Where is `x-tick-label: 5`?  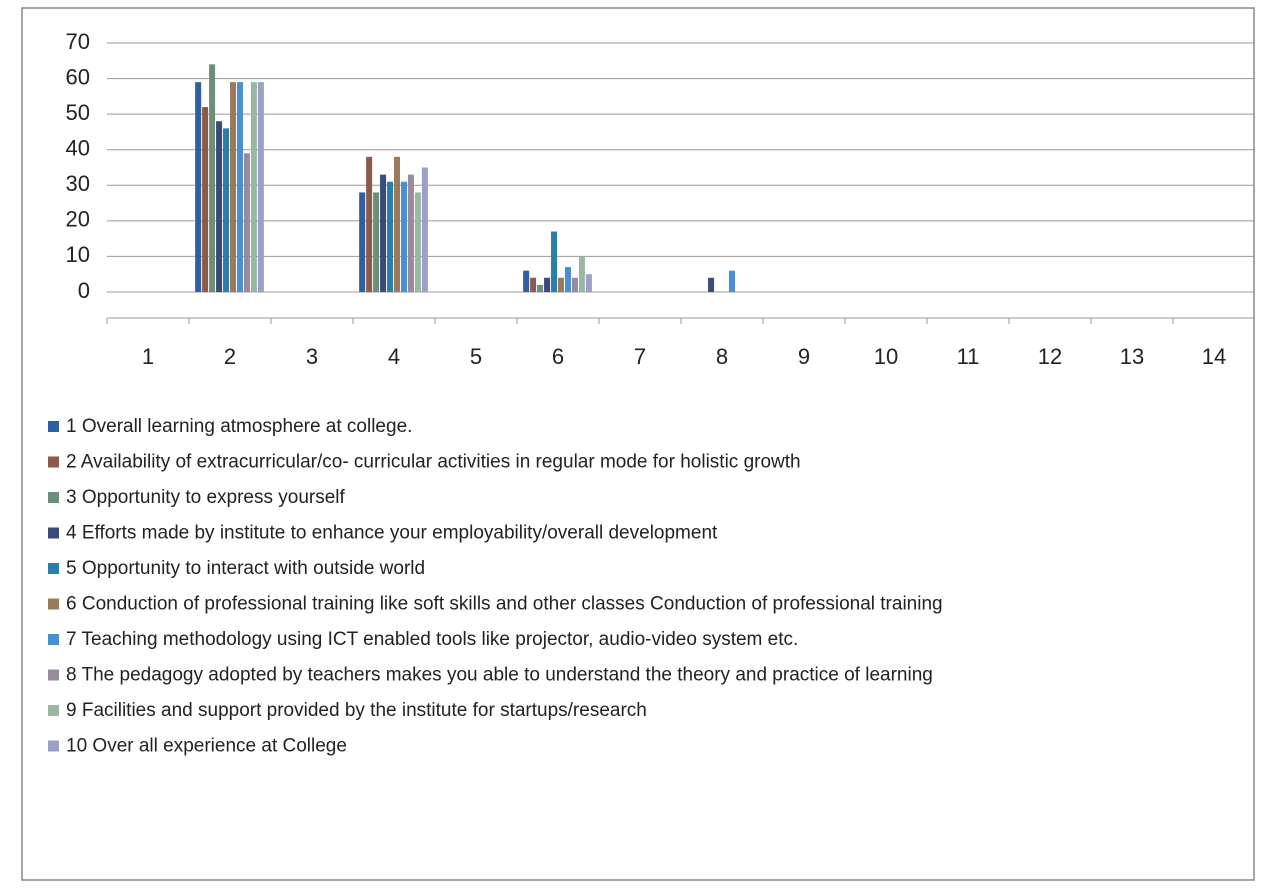 x-tick-label: 5 is located at coordinates (476, 356).